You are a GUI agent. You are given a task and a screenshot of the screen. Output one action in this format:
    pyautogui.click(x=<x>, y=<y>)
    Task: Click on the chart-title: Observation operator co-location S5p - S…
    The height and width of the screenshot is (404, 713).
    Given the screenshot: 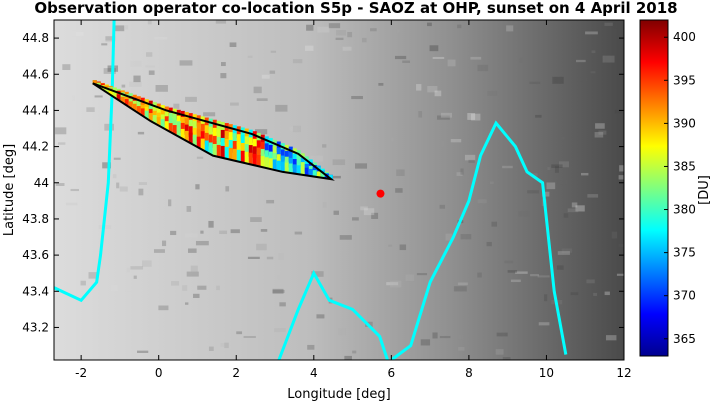 What is the action you would take?
    pyautogui.click(x=355, y=8)
    